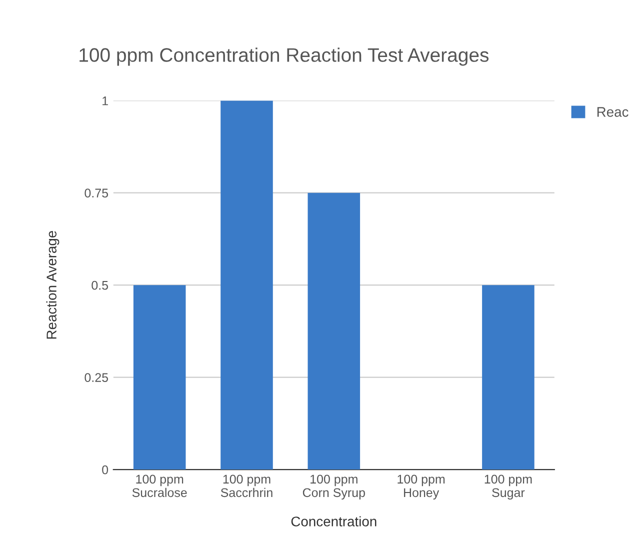 The width and height of the screenshot is (630, 559). I want to click on y-tick-label: 0, so click(105, 469).